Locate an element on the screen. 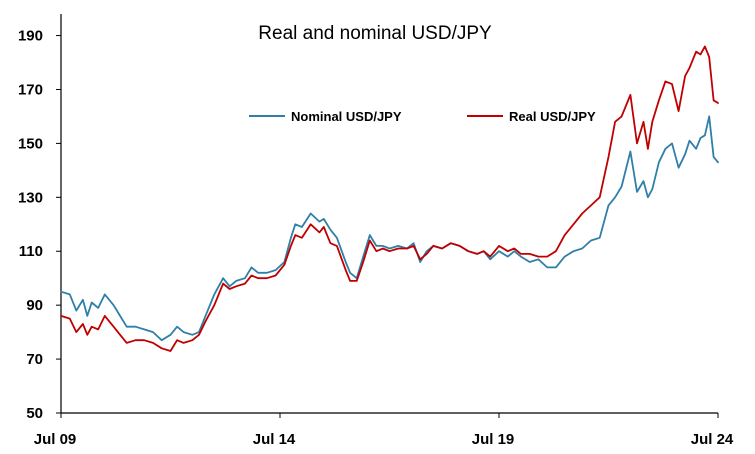  y-tick-label: 150 is located at coordinates (30, 143).